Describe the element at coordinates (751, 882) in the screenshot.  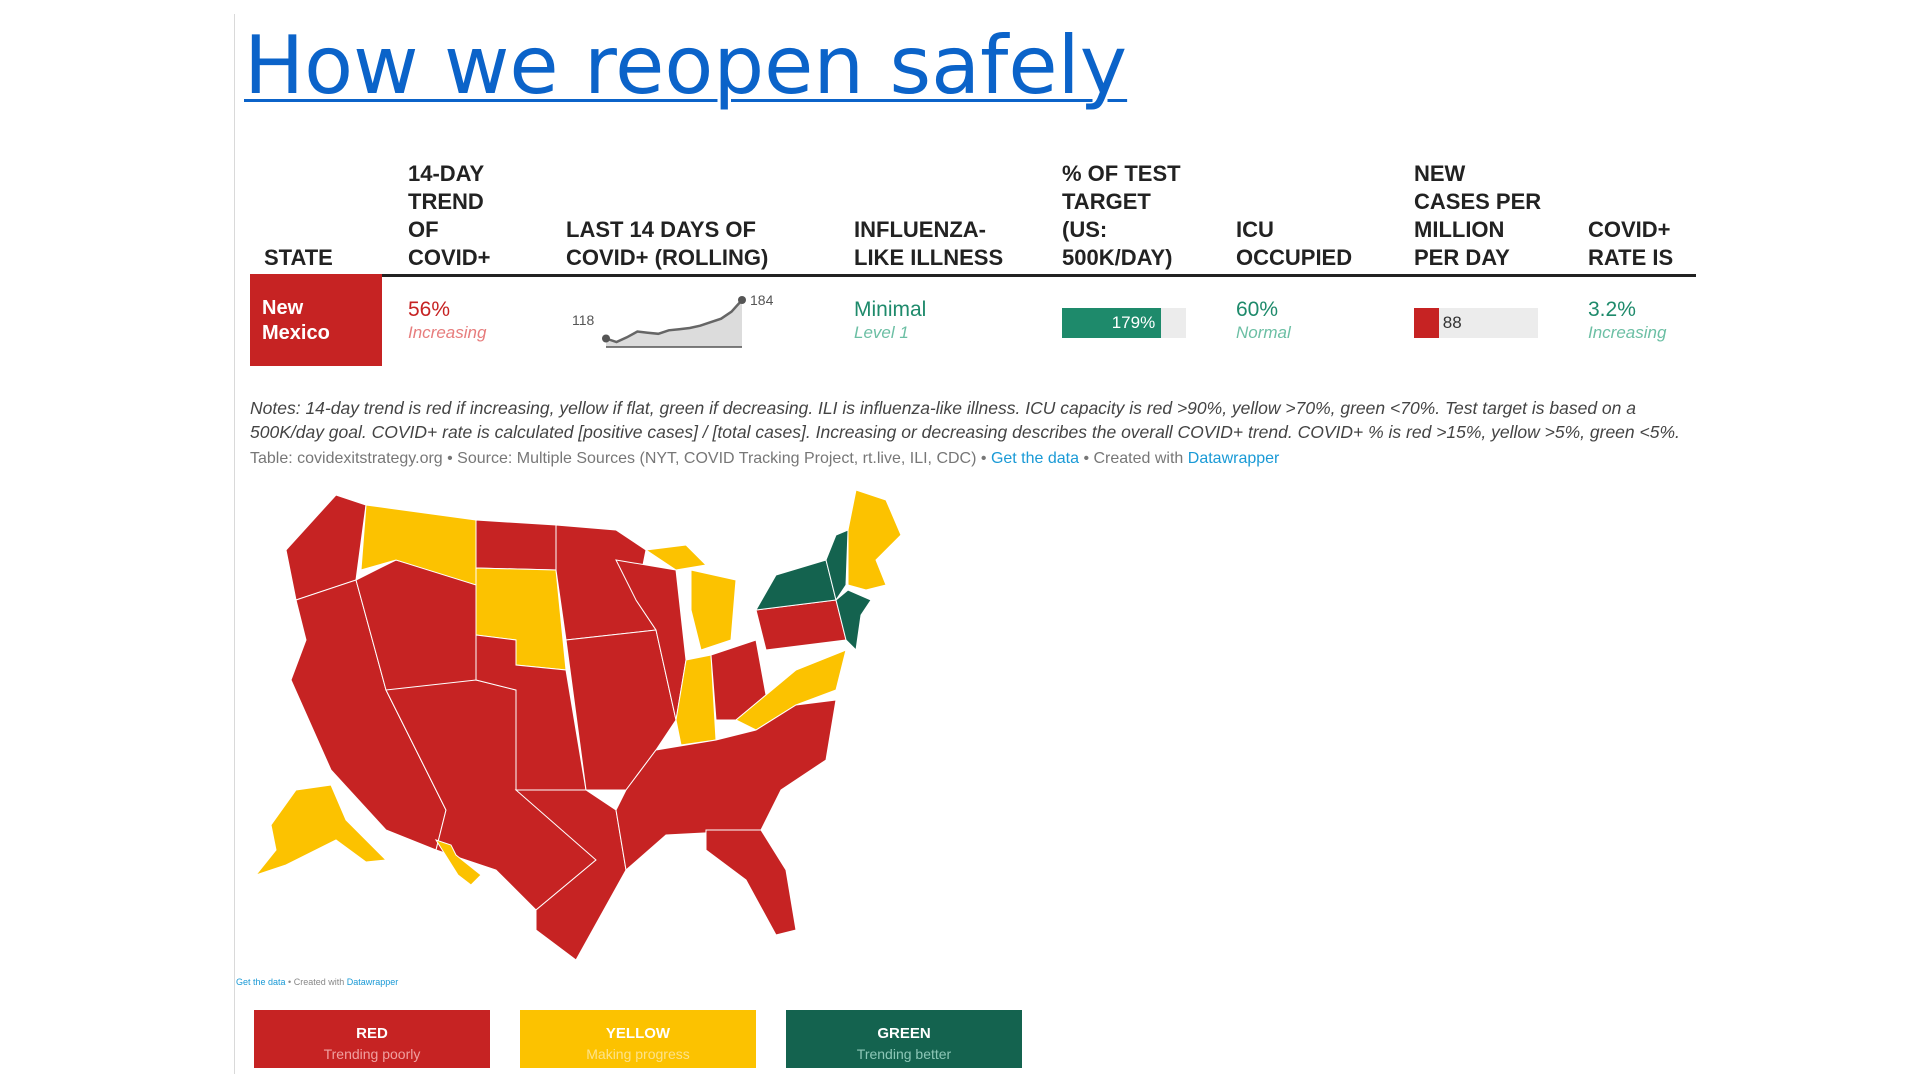
I see `map-state-florida` at that location.